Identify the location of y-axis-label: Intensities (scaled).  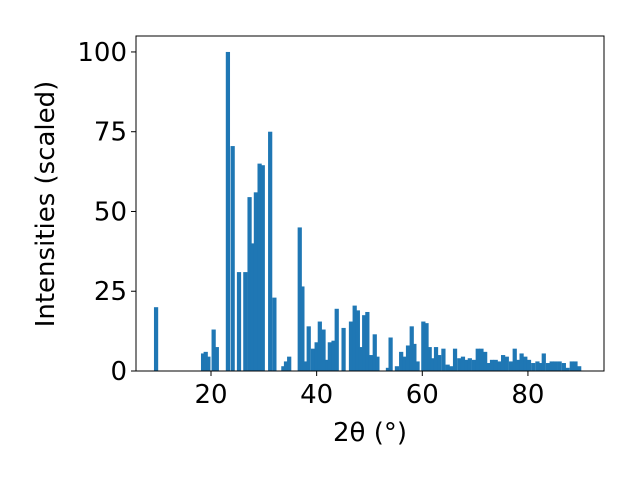
(46, 204).